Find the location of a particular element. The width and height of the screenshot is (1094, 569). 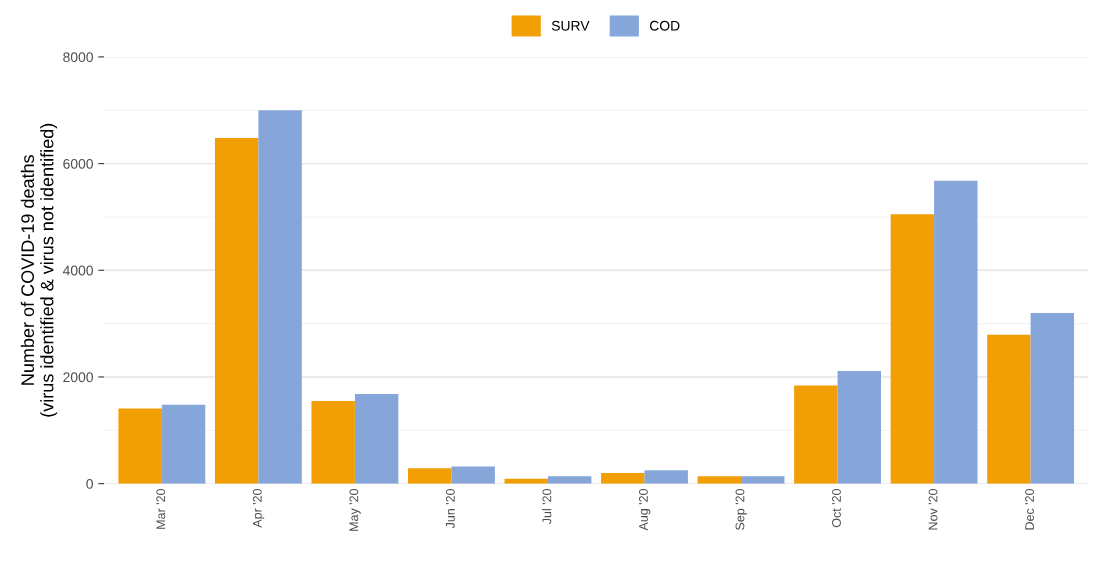

legend-label: SURV is located at coordinates (570, 25).